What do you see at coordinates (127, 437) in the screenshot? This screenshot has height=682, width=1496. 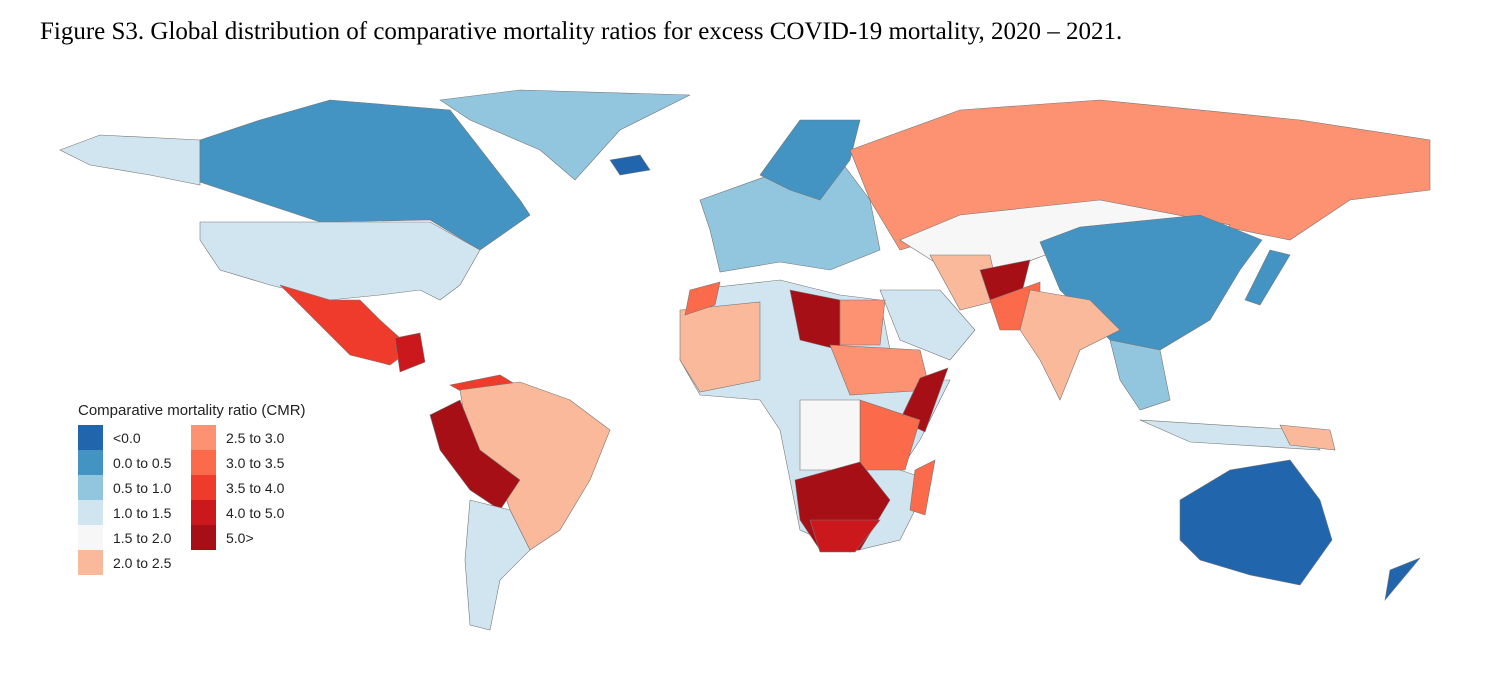 I see `legend-label: <0.0` at bounding box center [127, 437].